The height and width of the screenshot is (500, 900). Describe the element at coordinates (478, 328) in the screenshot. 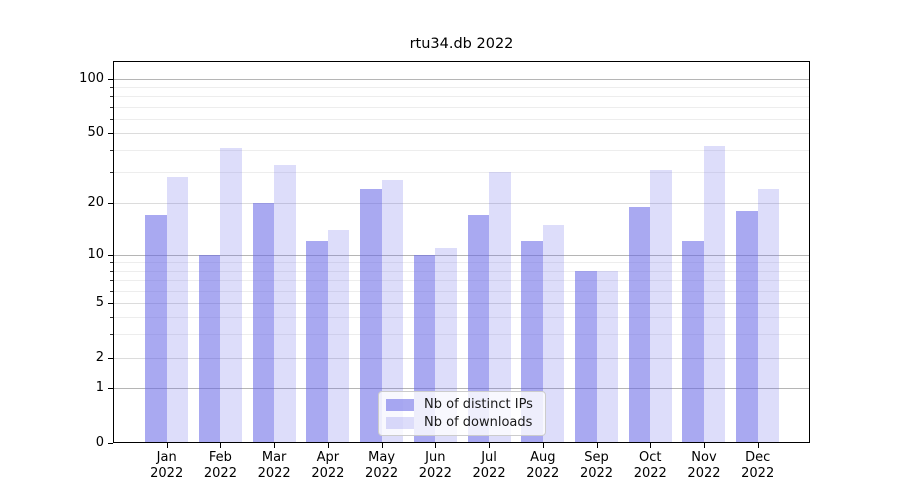

I see `bar-distinct-ips-jul` at that location.